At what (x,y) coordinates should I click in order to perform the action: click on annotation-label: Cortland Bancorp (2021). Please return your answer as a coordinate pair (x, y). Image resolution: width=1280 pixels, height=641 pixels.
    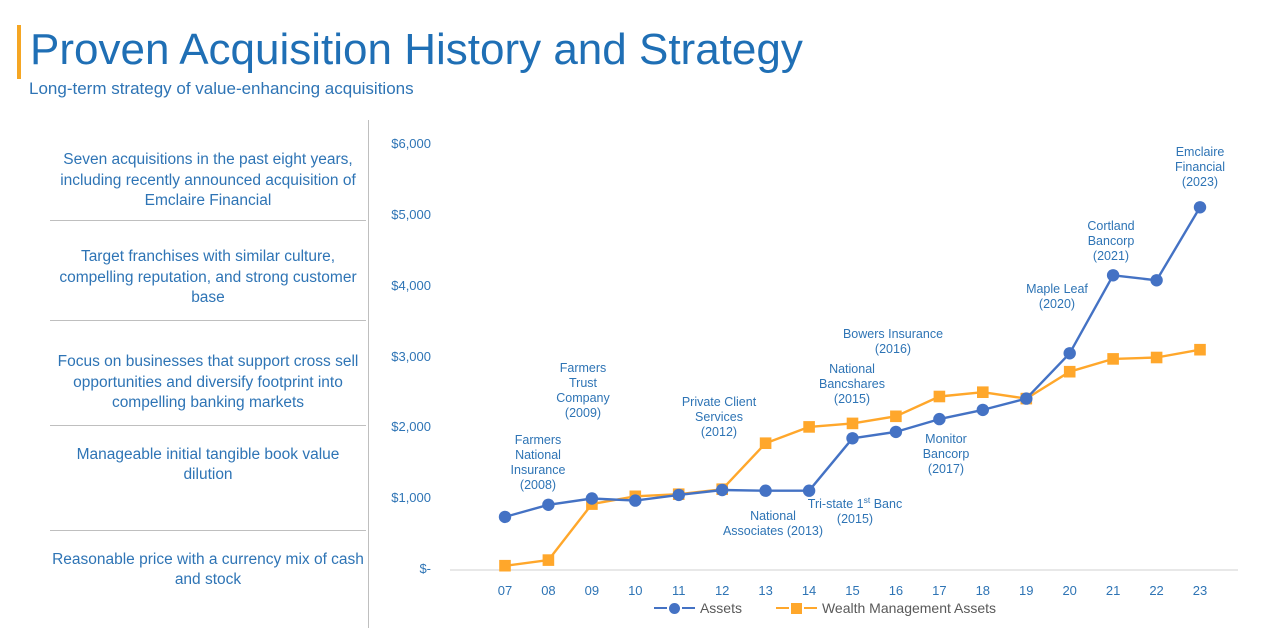
    Looking at the image, I should click on (1111, 241).